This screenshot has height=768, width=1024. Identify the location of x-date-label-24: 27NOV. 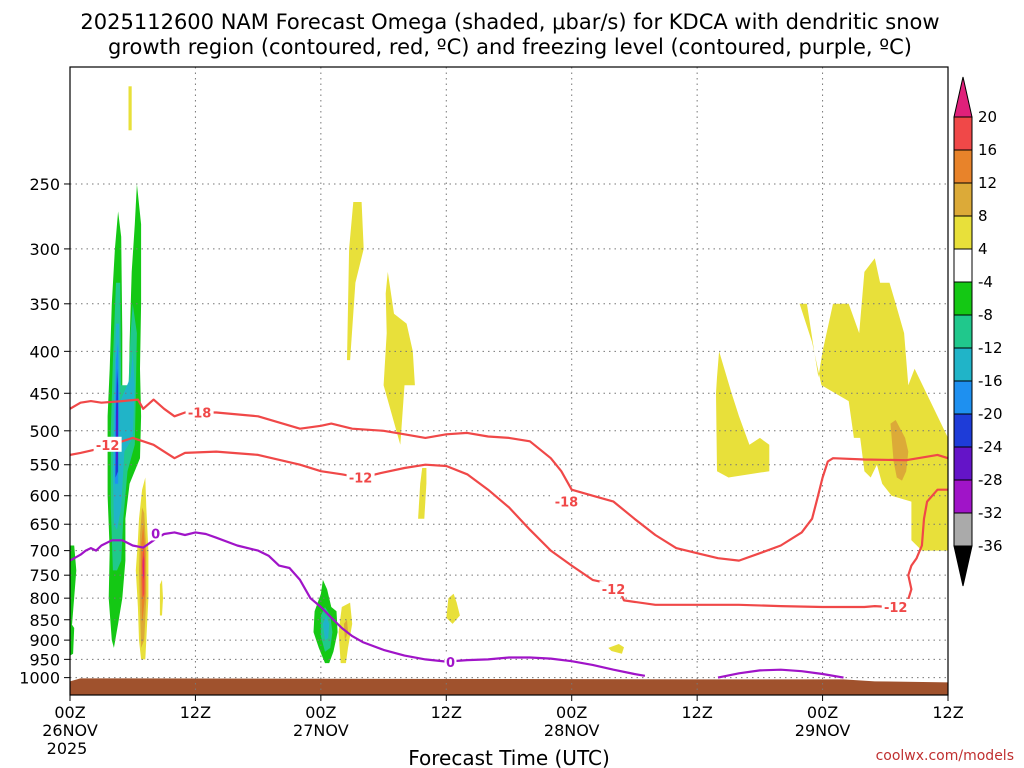
(321, 730).